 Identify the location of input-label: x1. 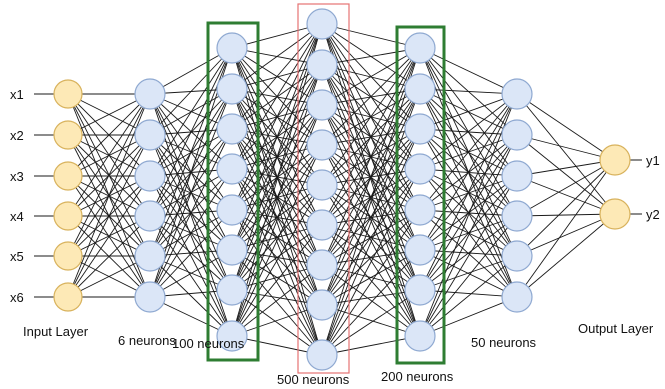
(17, 94).